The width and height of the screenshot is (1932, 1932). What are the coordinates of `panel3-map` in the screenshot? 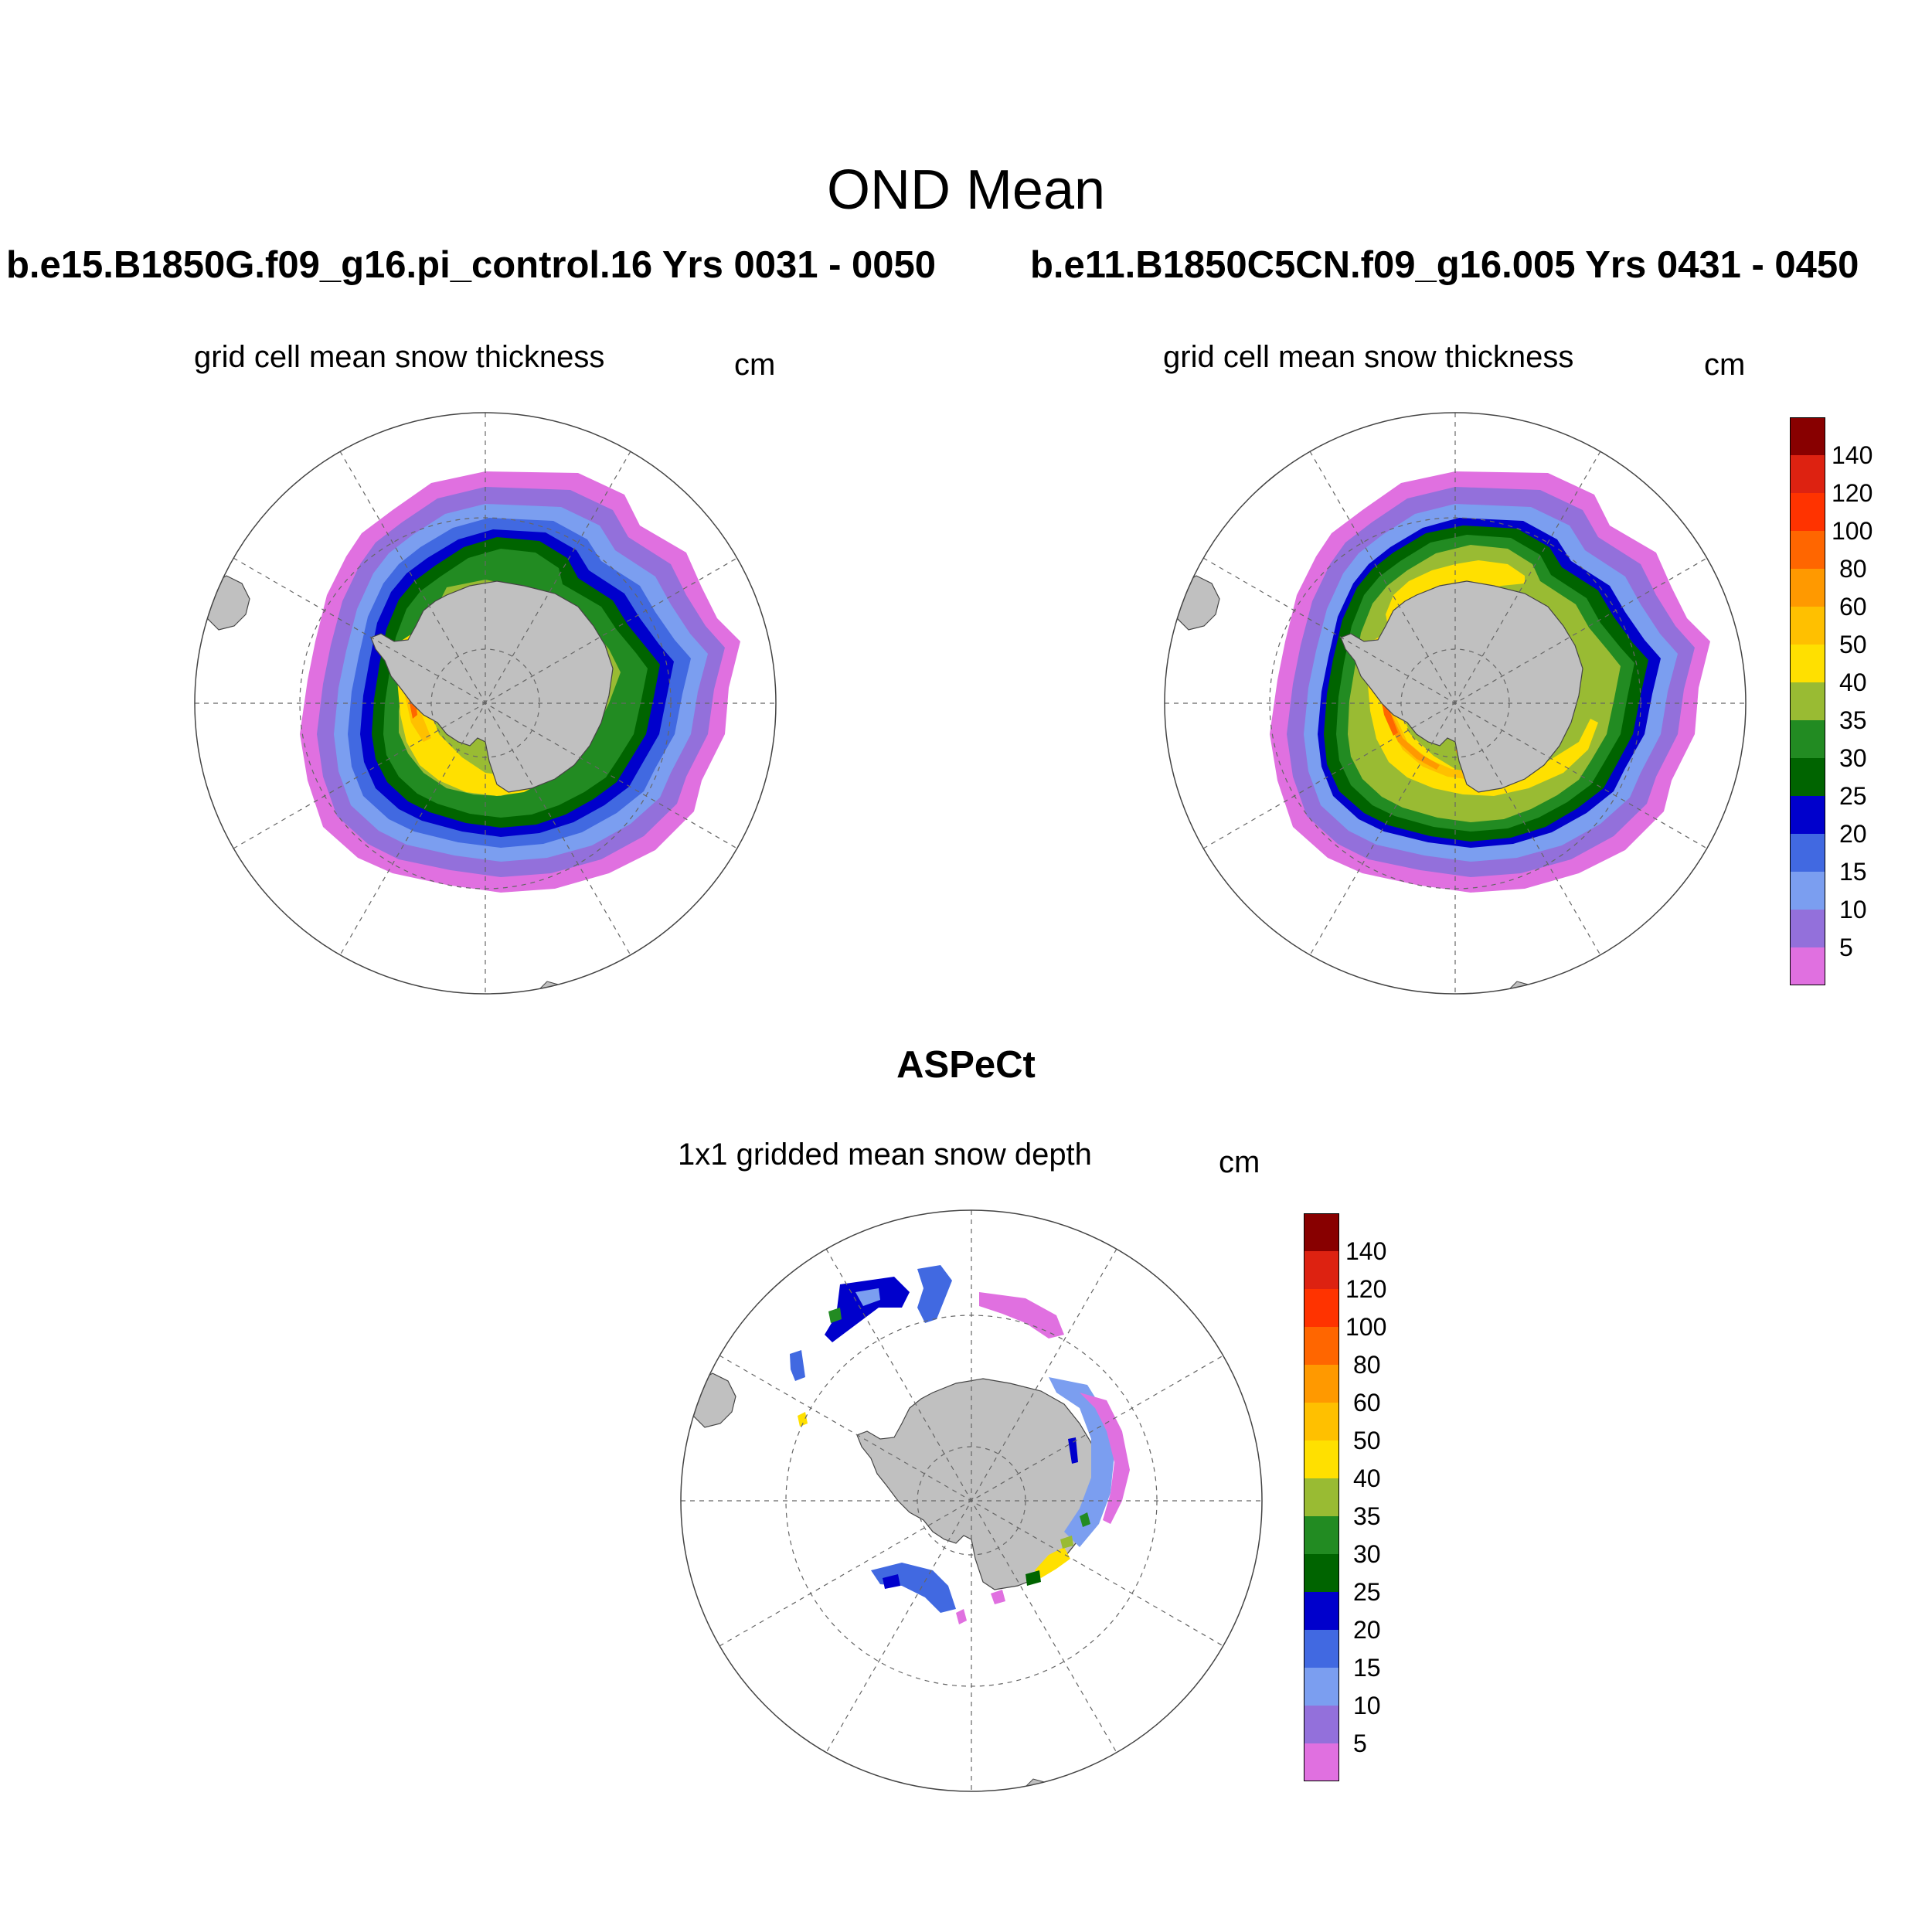 It's located at (971, 1501).